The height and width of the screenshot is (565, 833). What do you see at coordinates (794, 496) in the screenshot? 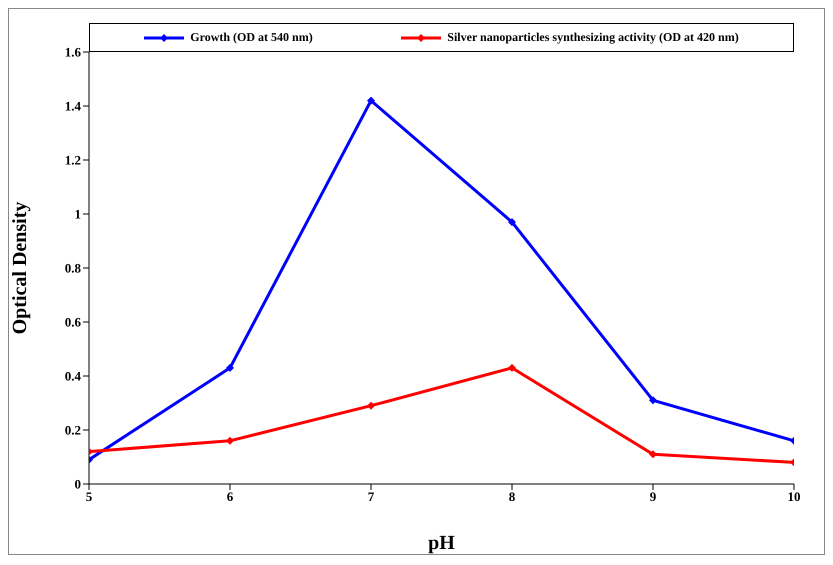
I see `x-tick-label: 10` at bounding box center [794, 496].